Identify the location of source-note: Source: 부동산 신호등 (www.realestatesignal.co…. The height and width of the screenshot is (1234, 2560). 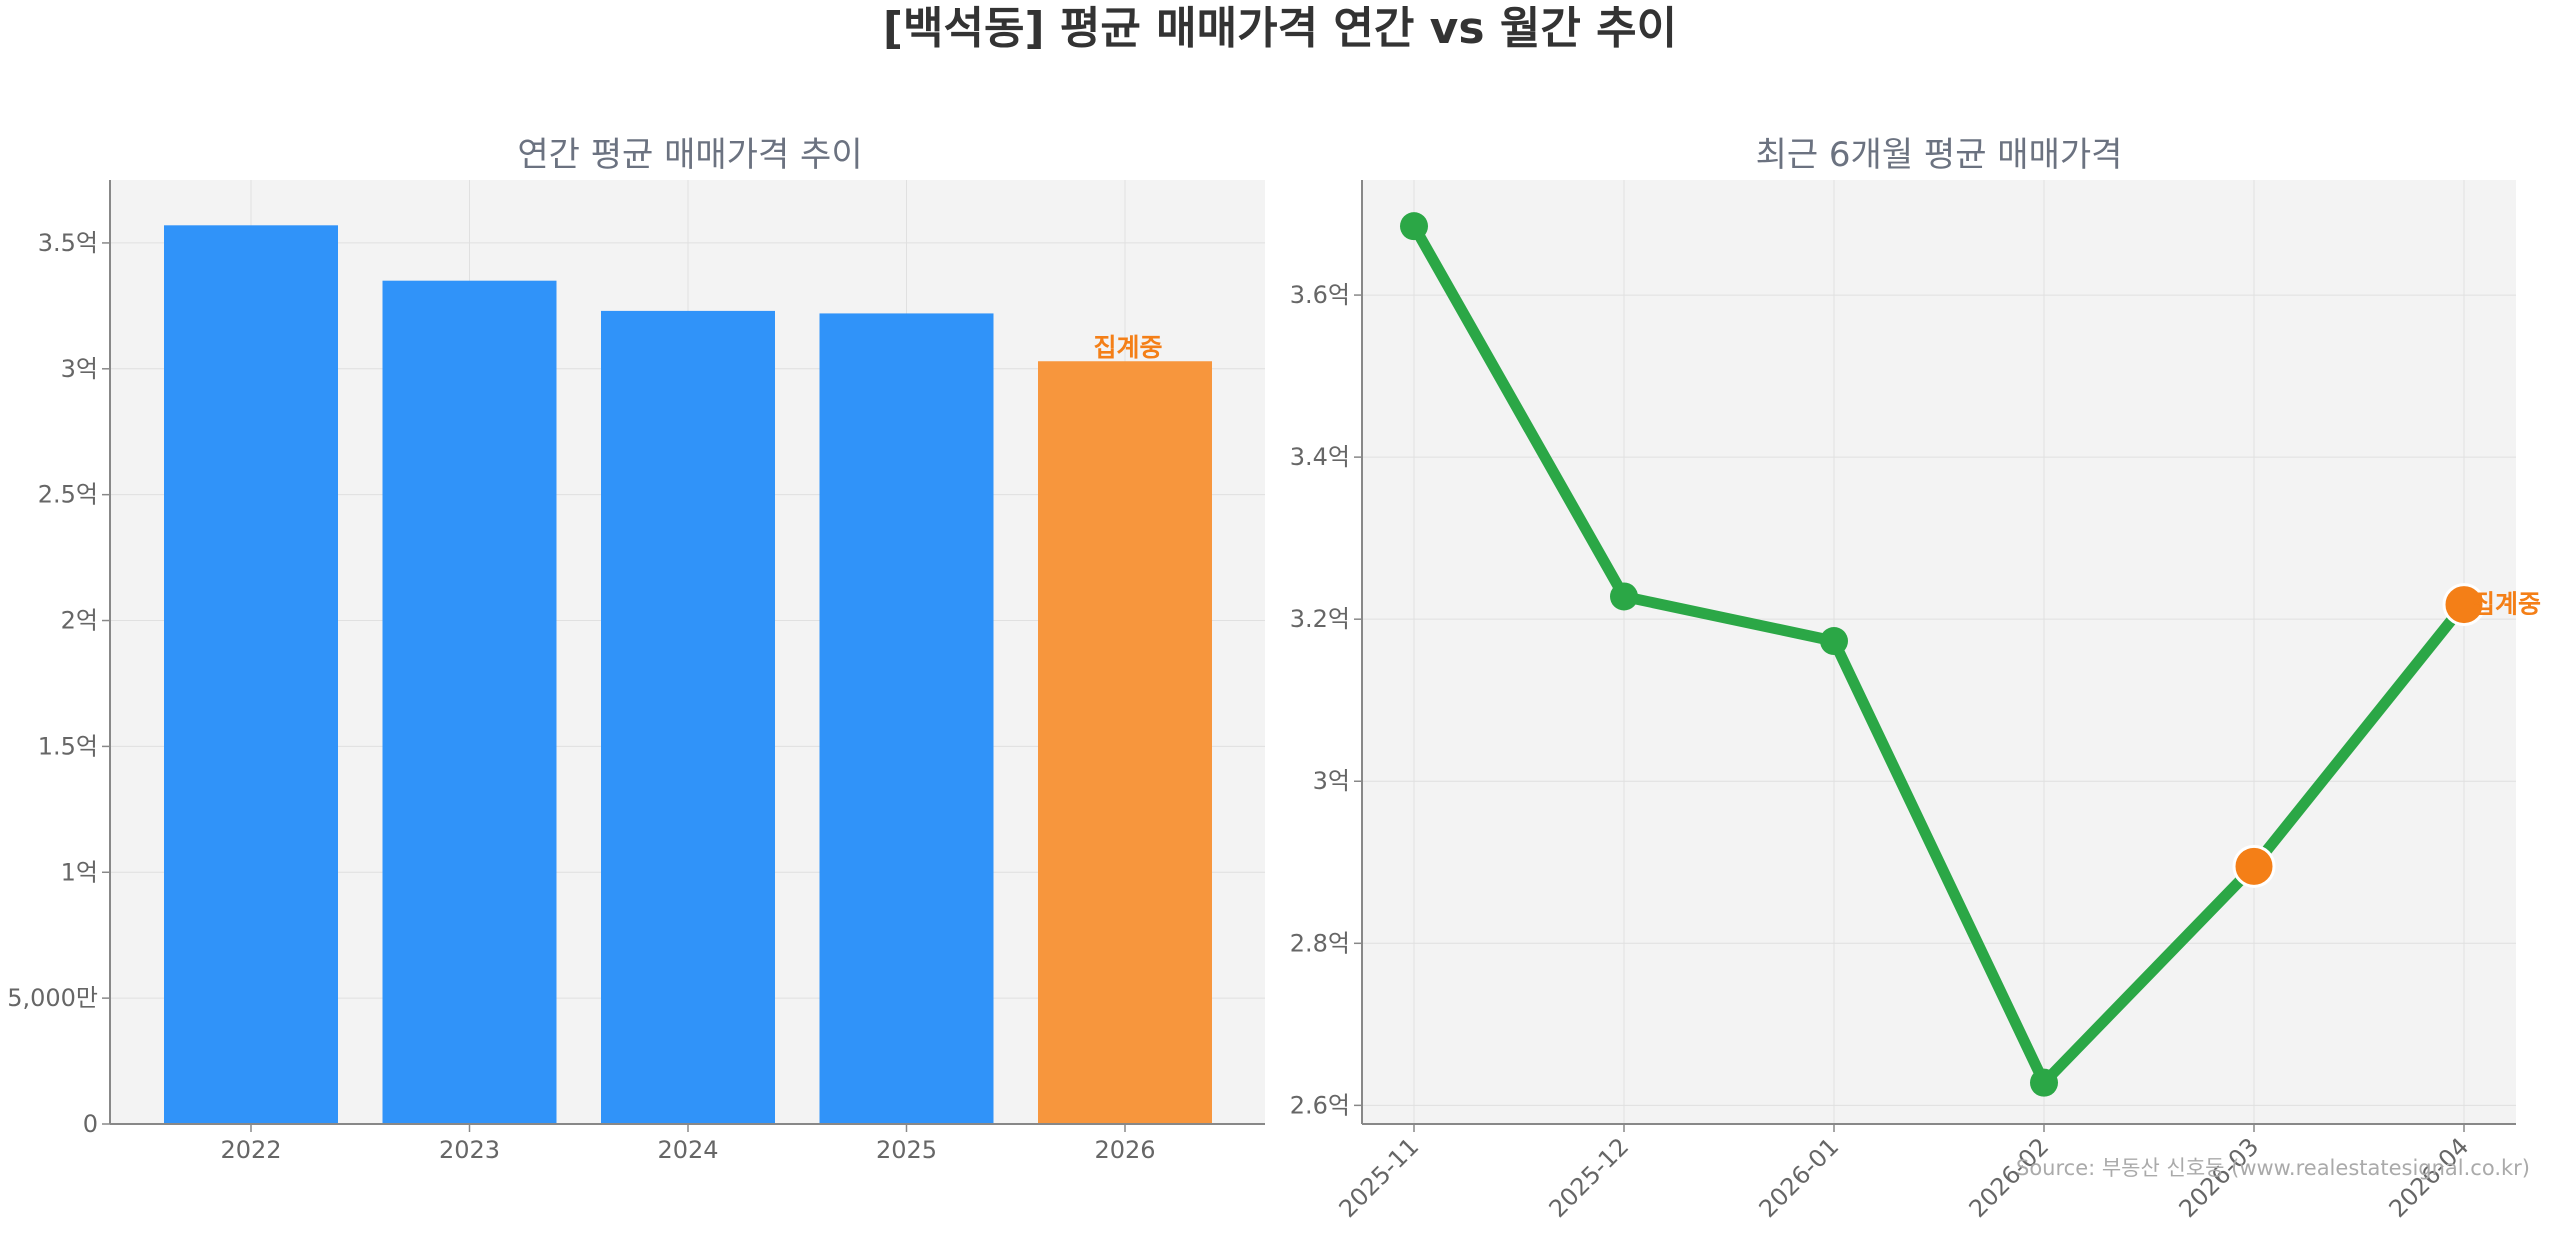
(2273, 1168).